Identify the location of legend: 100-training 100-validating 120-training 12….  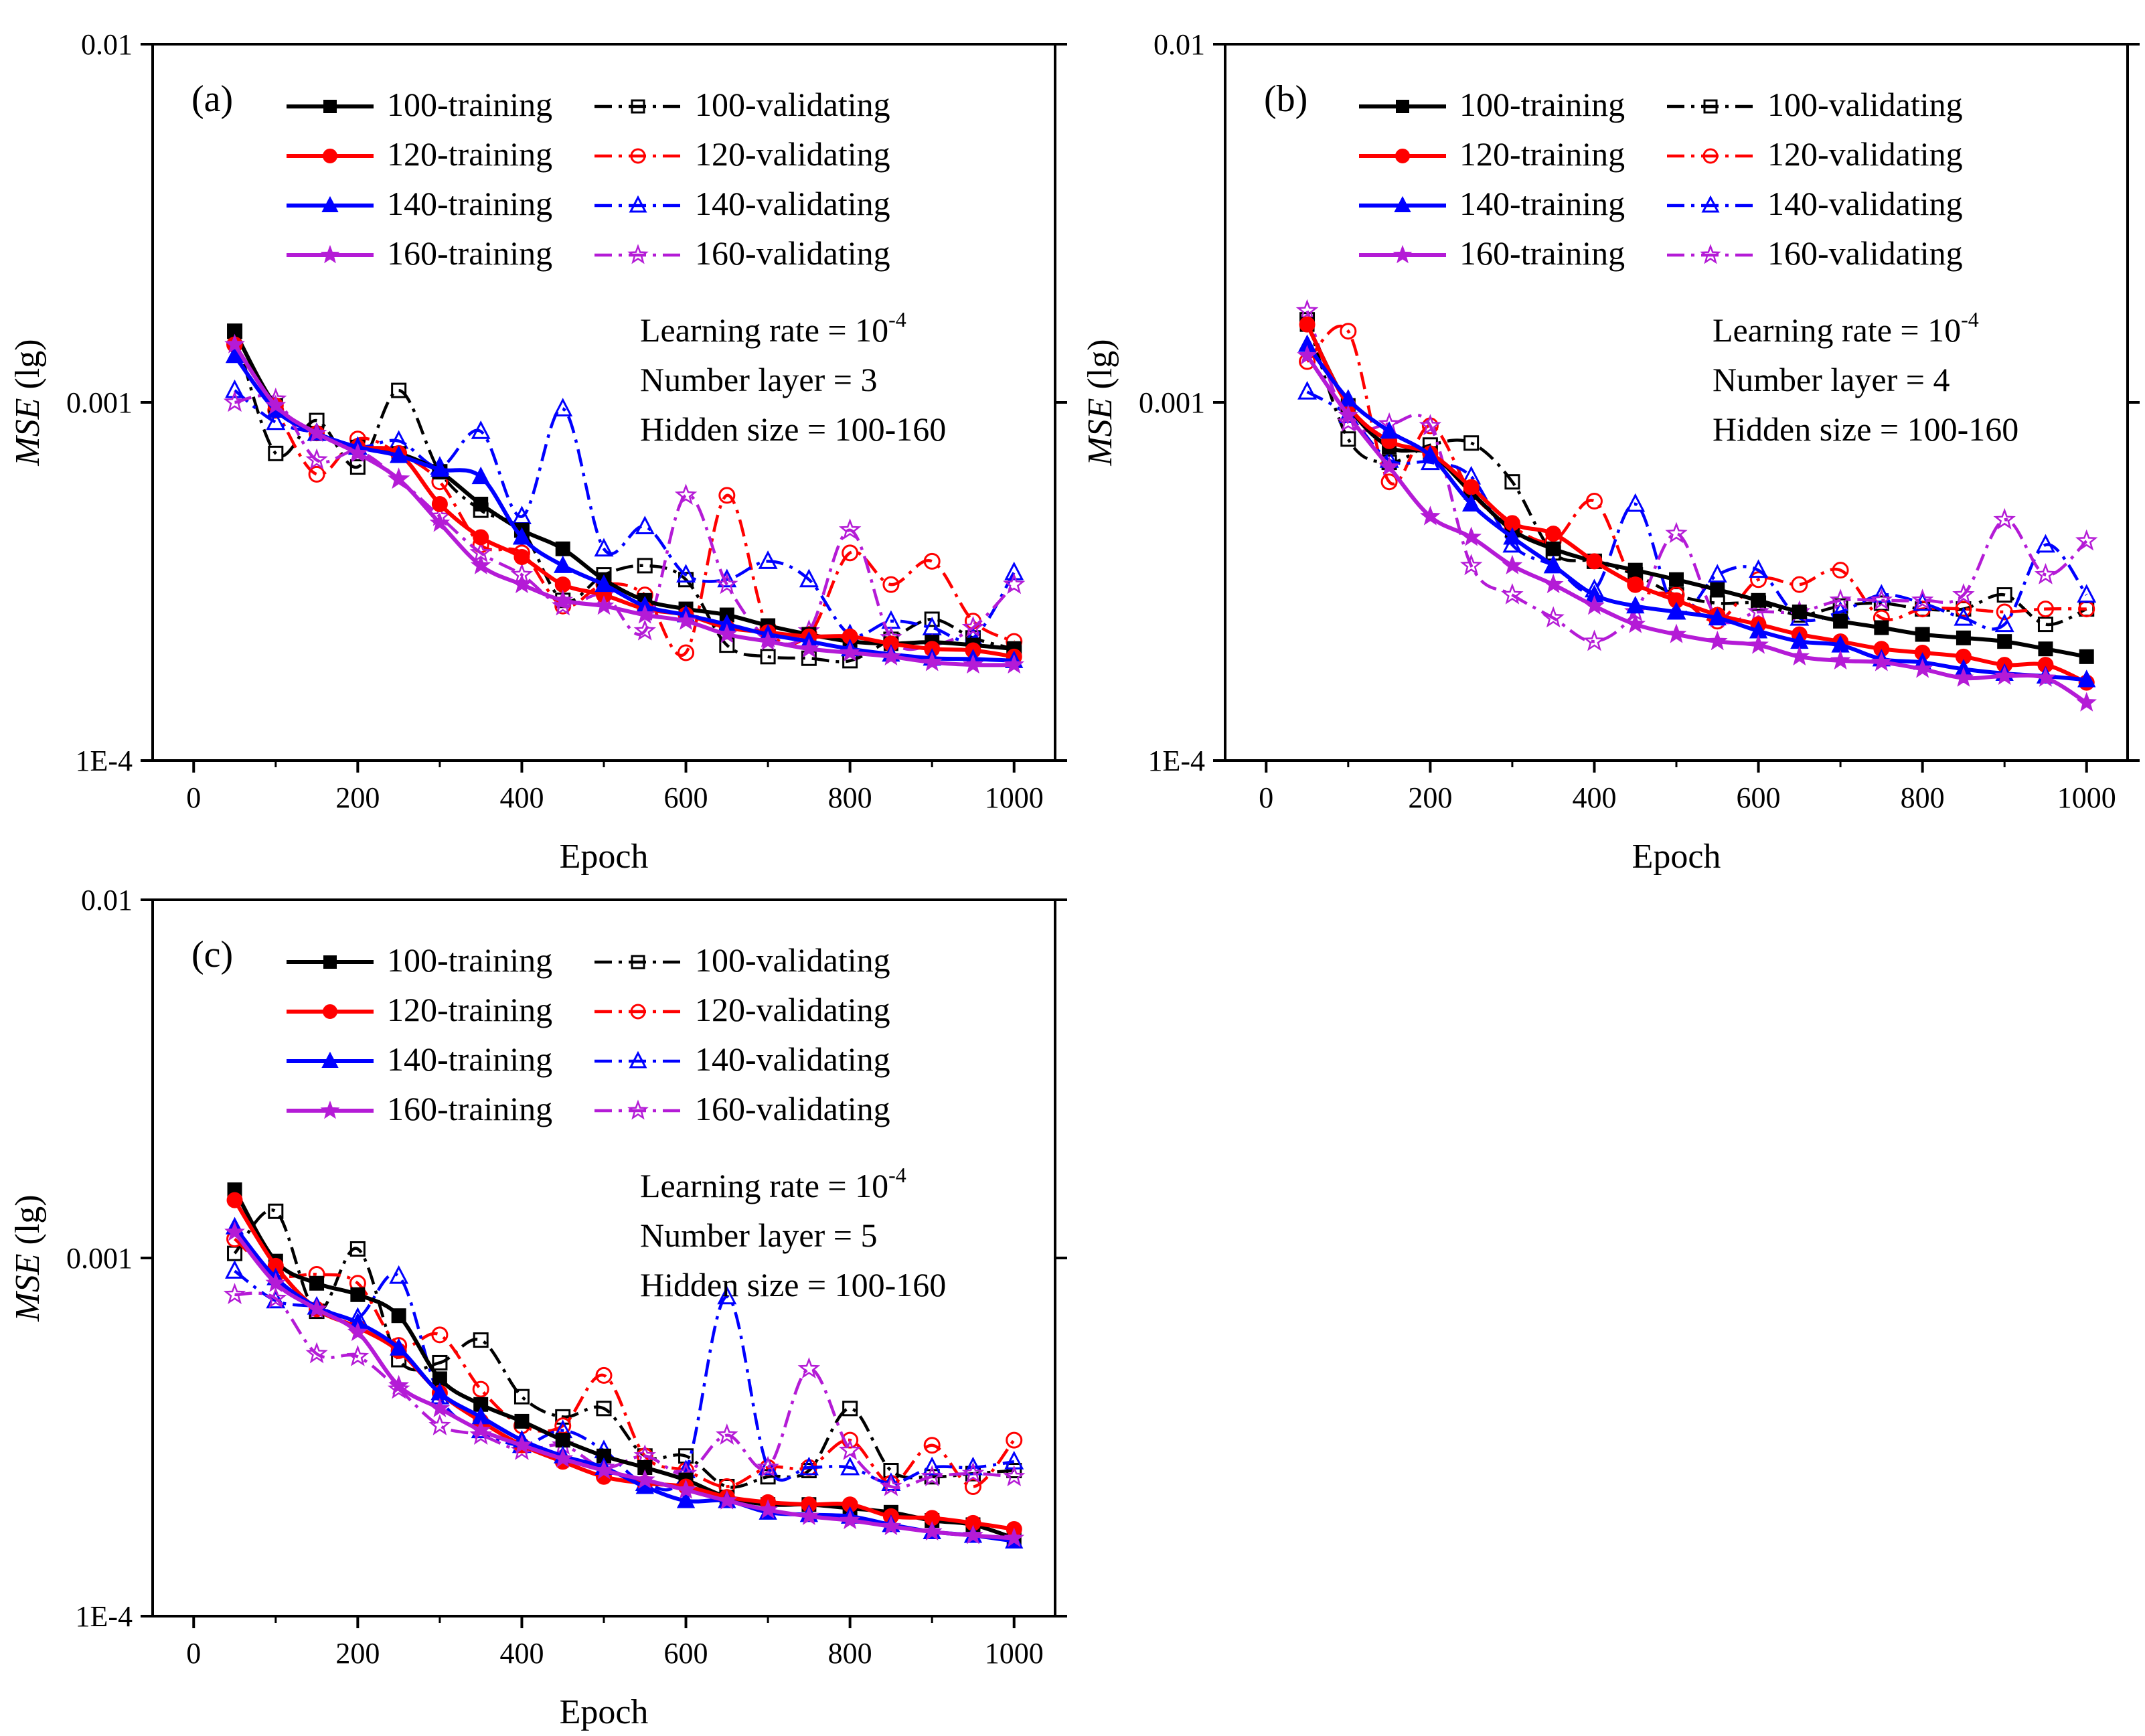
(588, 179).